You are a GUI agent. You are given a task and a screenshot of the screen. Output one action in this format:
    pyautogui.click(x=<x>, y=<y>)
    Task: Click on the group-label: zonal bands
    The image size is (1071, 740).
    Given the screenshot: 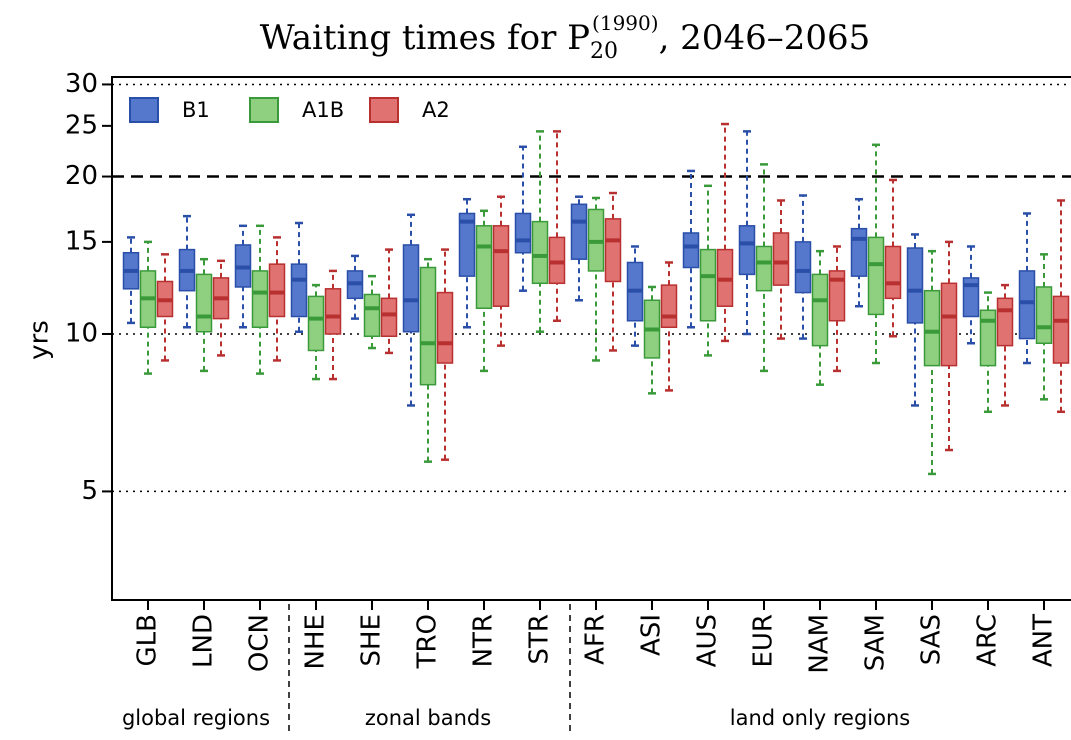 What is the action you would take?
    pyautogui.click(x=428, y=718)
    